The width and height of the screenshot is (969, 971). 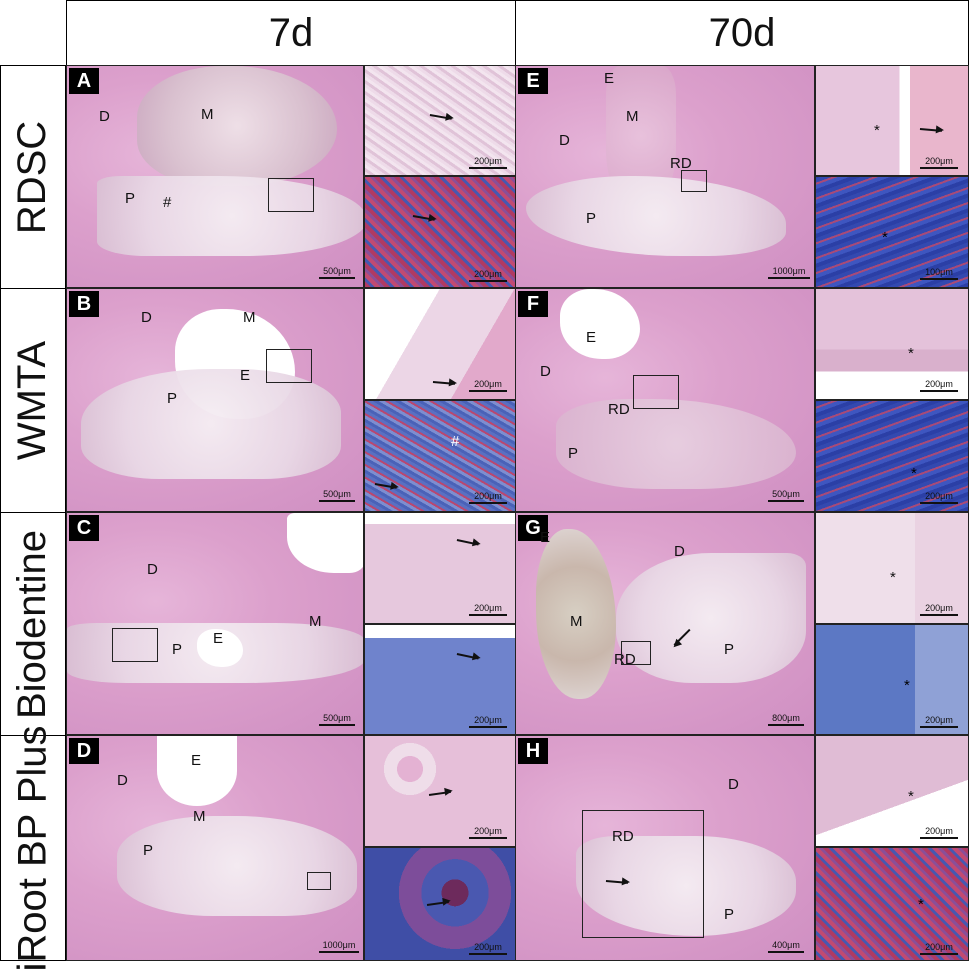 I want to click on panel-e-inset-he: * 200μm, so click(x=892, y=120).